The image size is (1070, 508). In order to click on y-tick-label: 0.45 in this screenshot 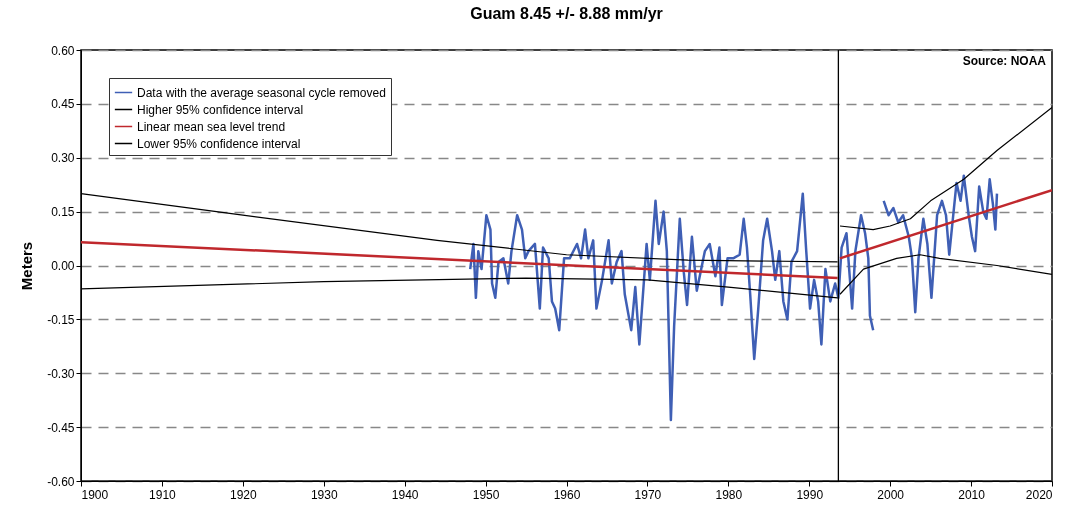, I will do `click(63, 104)`.